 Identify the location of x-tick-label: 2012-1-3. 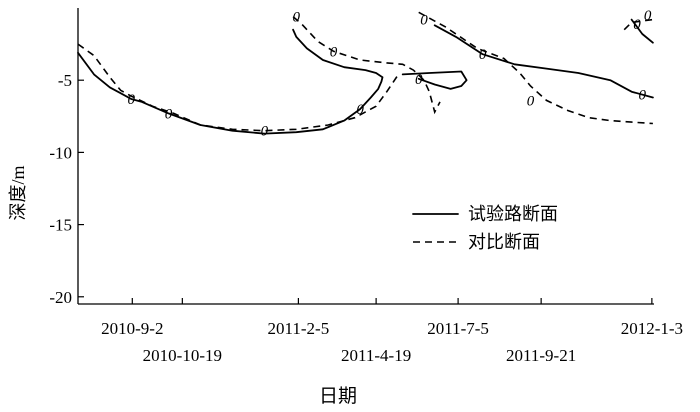
(652, 328).